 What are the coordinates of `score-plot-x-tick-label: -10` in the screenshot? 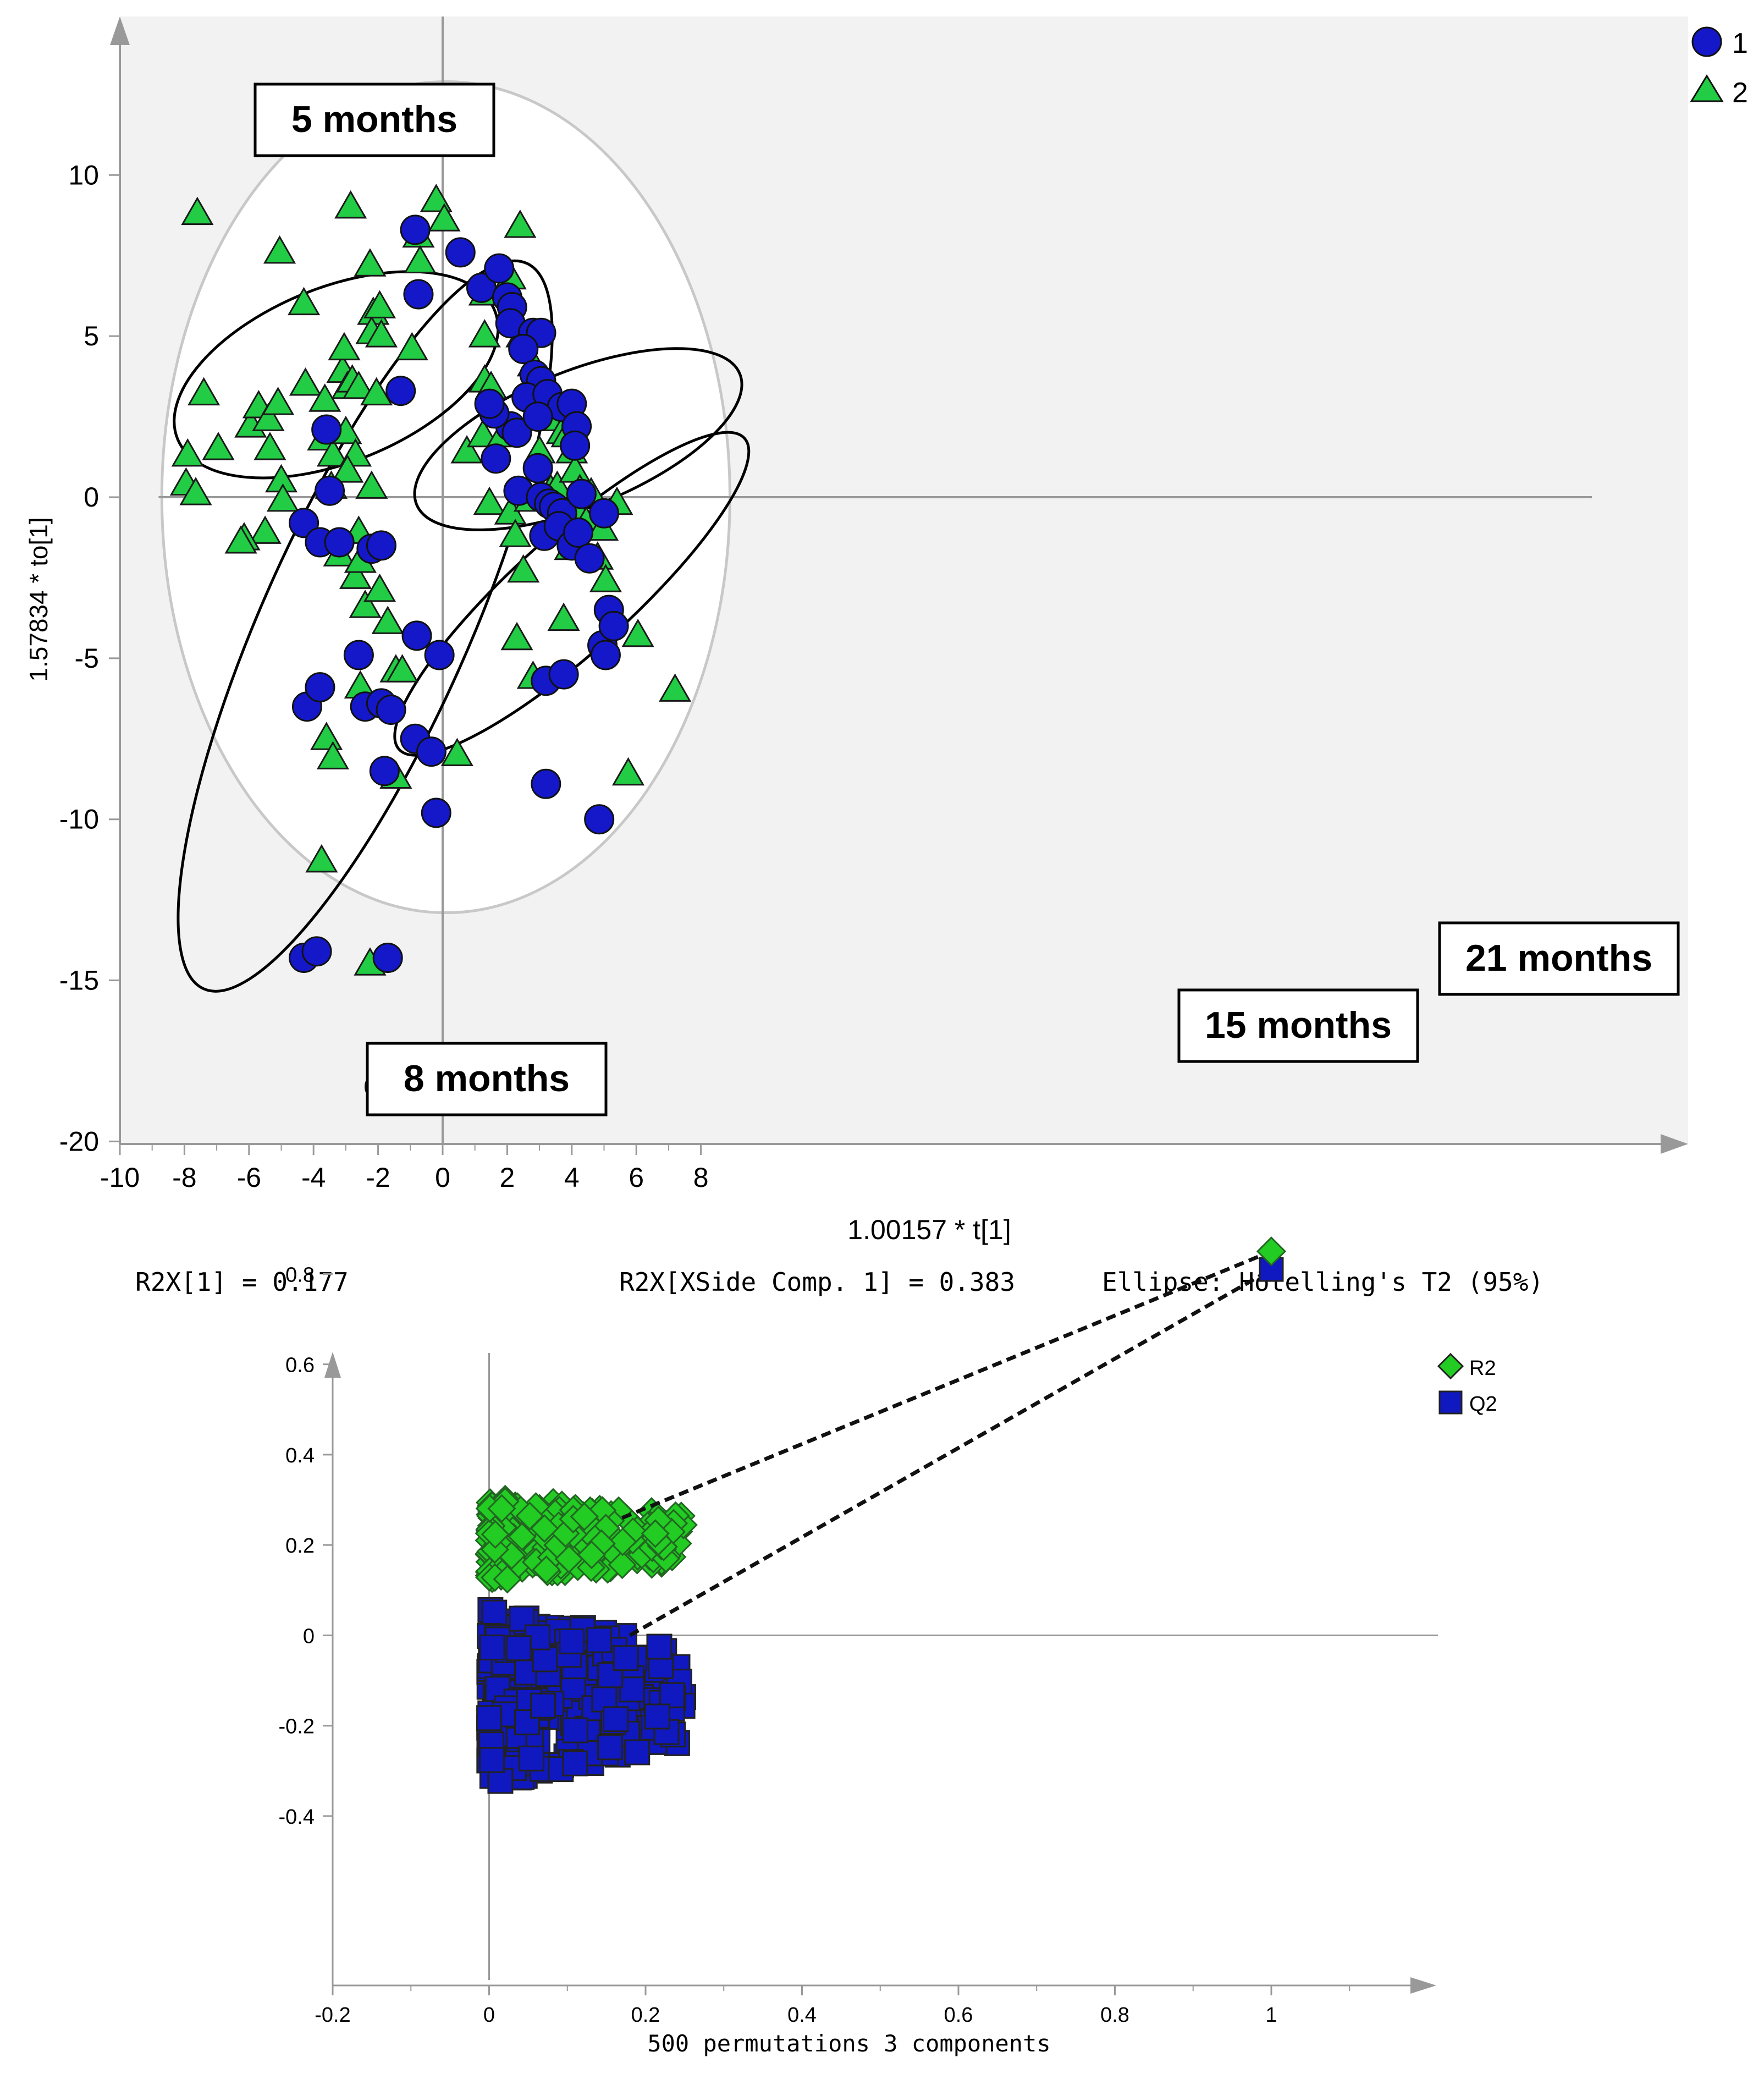 It's located at (120, 1177).